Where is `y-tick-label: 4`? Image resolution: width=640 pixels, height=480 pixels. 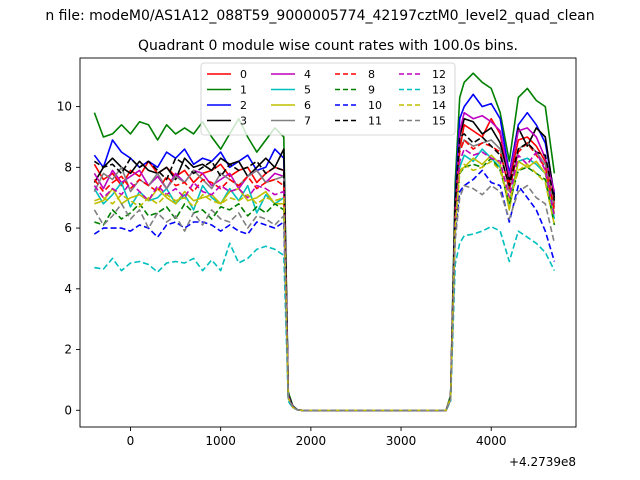
y-tick-label: 4 is located at coordinates (68, 289).